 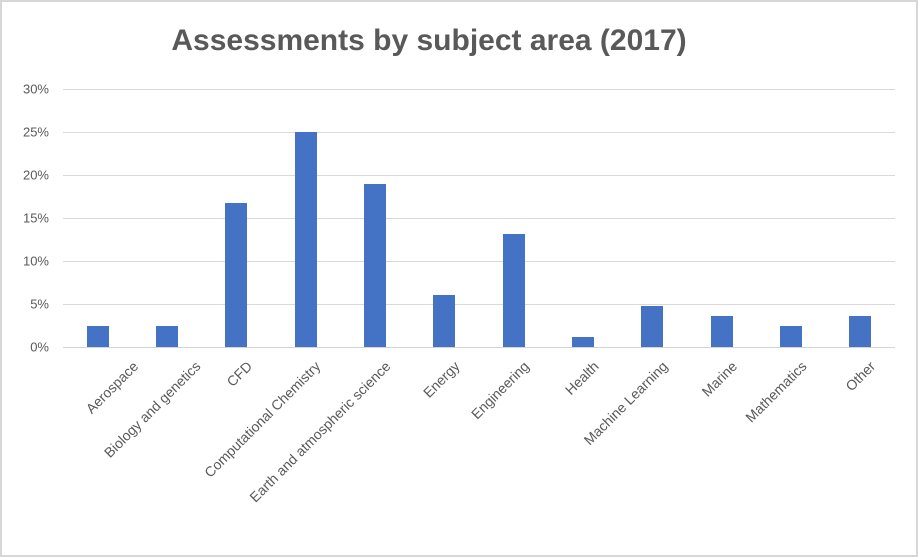 I want to click on y-tick-label: 0%, so click(x=39, y=347).